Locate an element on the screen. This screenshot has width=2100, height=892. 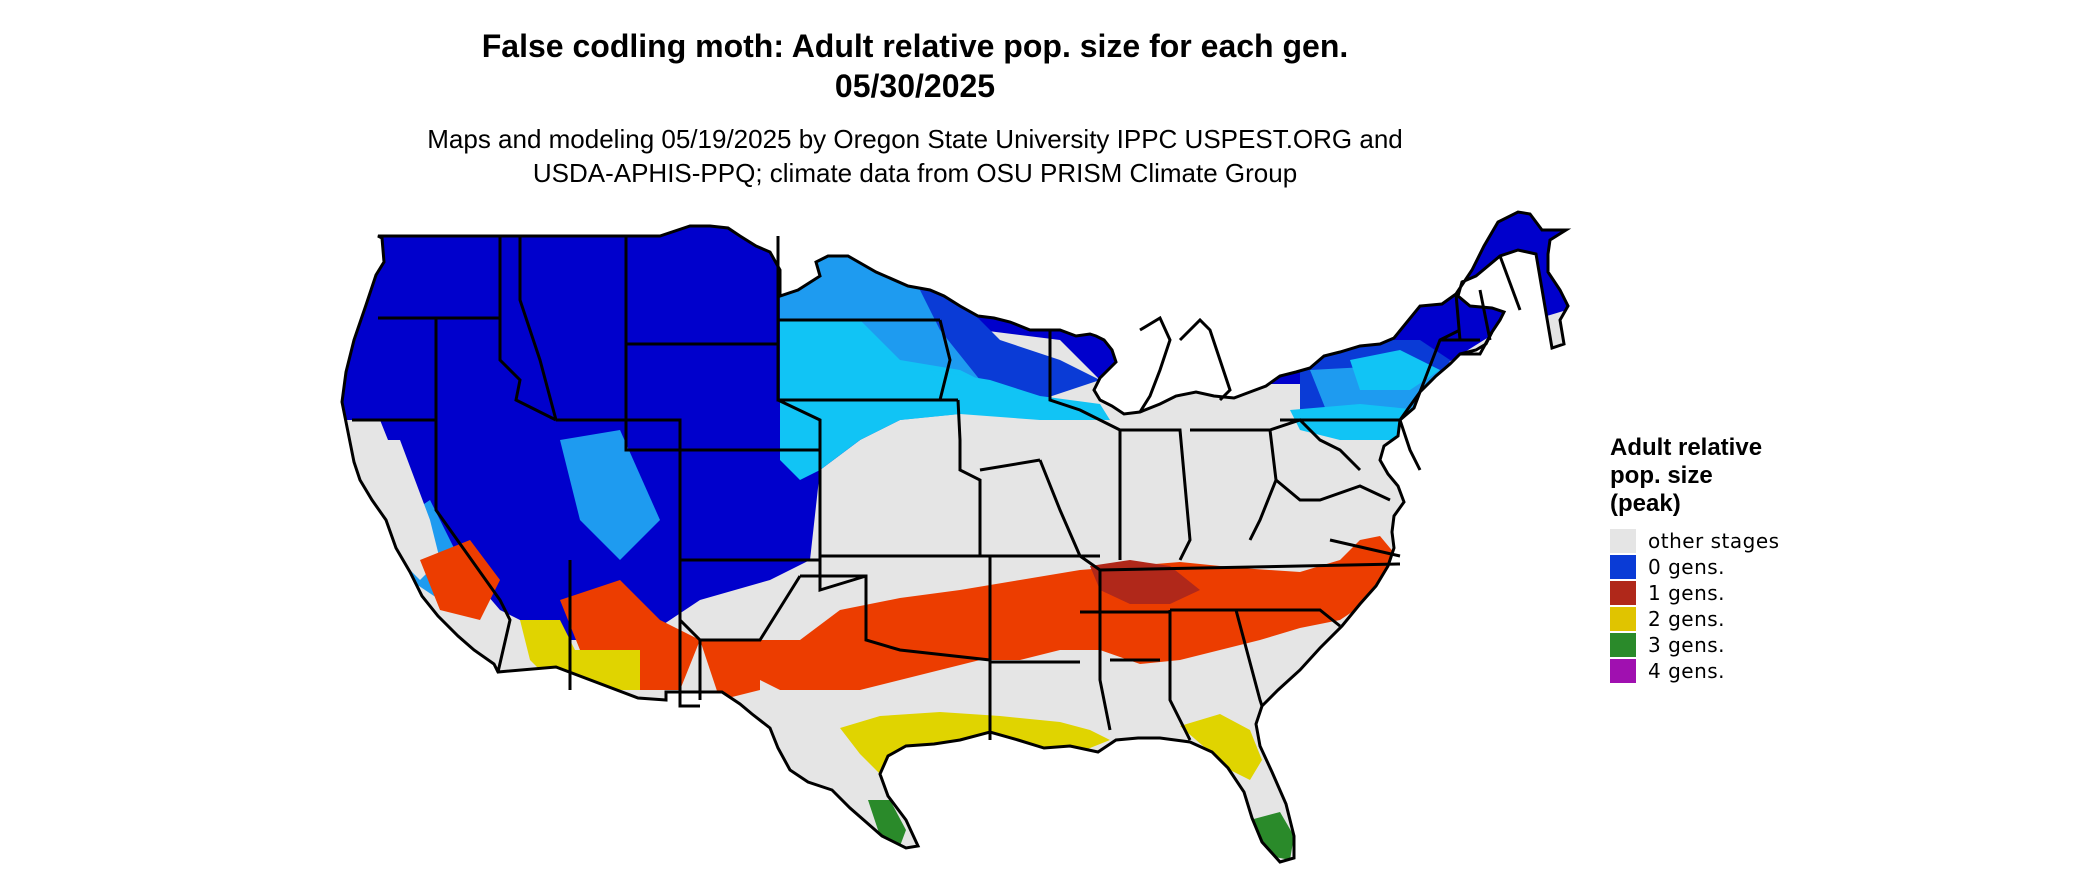
legend-item-other-stages: other stages is located at coordinates (1695, 541).